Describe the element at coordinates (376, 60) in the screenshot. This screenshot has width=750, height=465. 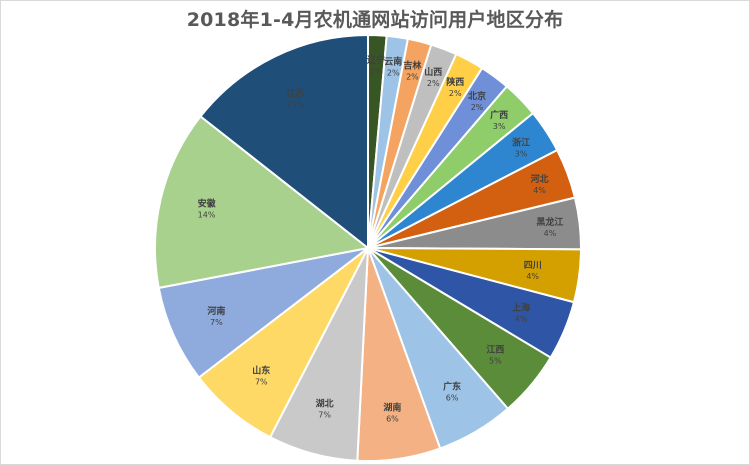
I see `slice-label-name: 辽宁` at that location.